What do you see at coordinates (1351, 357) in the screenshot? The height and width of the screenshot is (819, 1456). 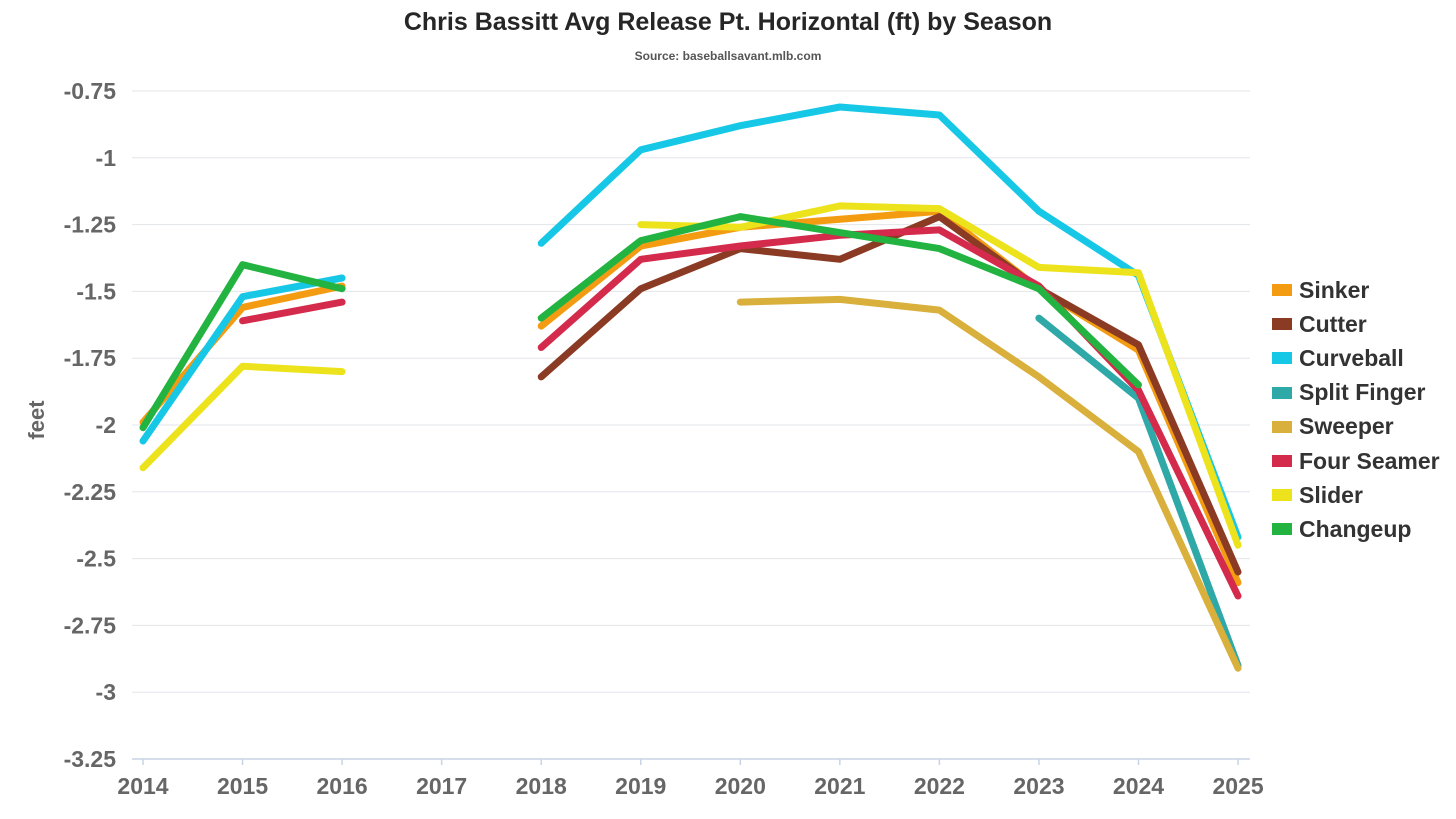 I see `legend-label: Curveball` at bounding box center [1351, 357].